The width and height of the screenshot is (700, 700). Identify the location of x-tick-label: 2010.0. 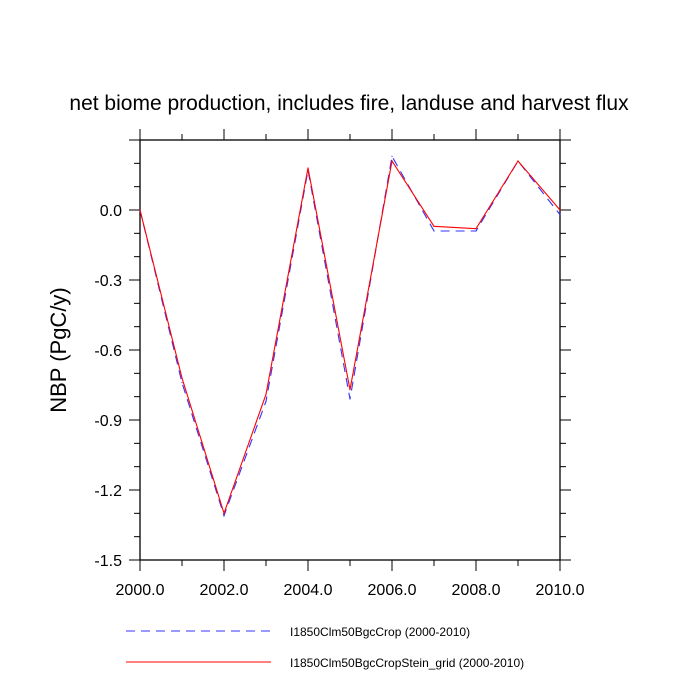
(560, 590).